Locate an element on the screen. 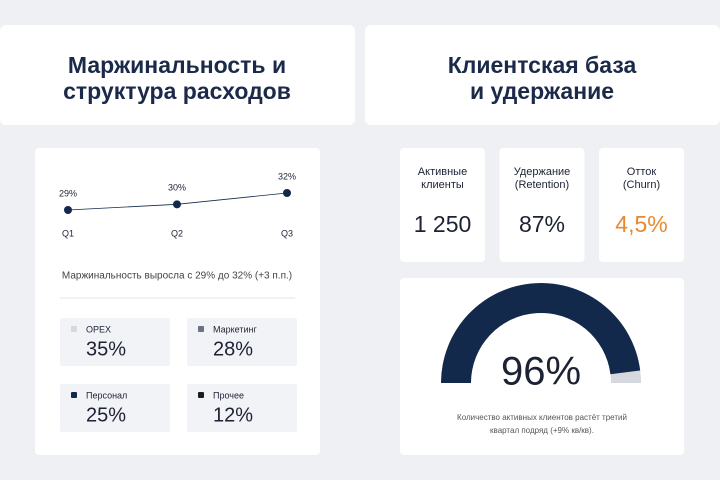  left-title: структура расходов is located at coordinates (177, 91).